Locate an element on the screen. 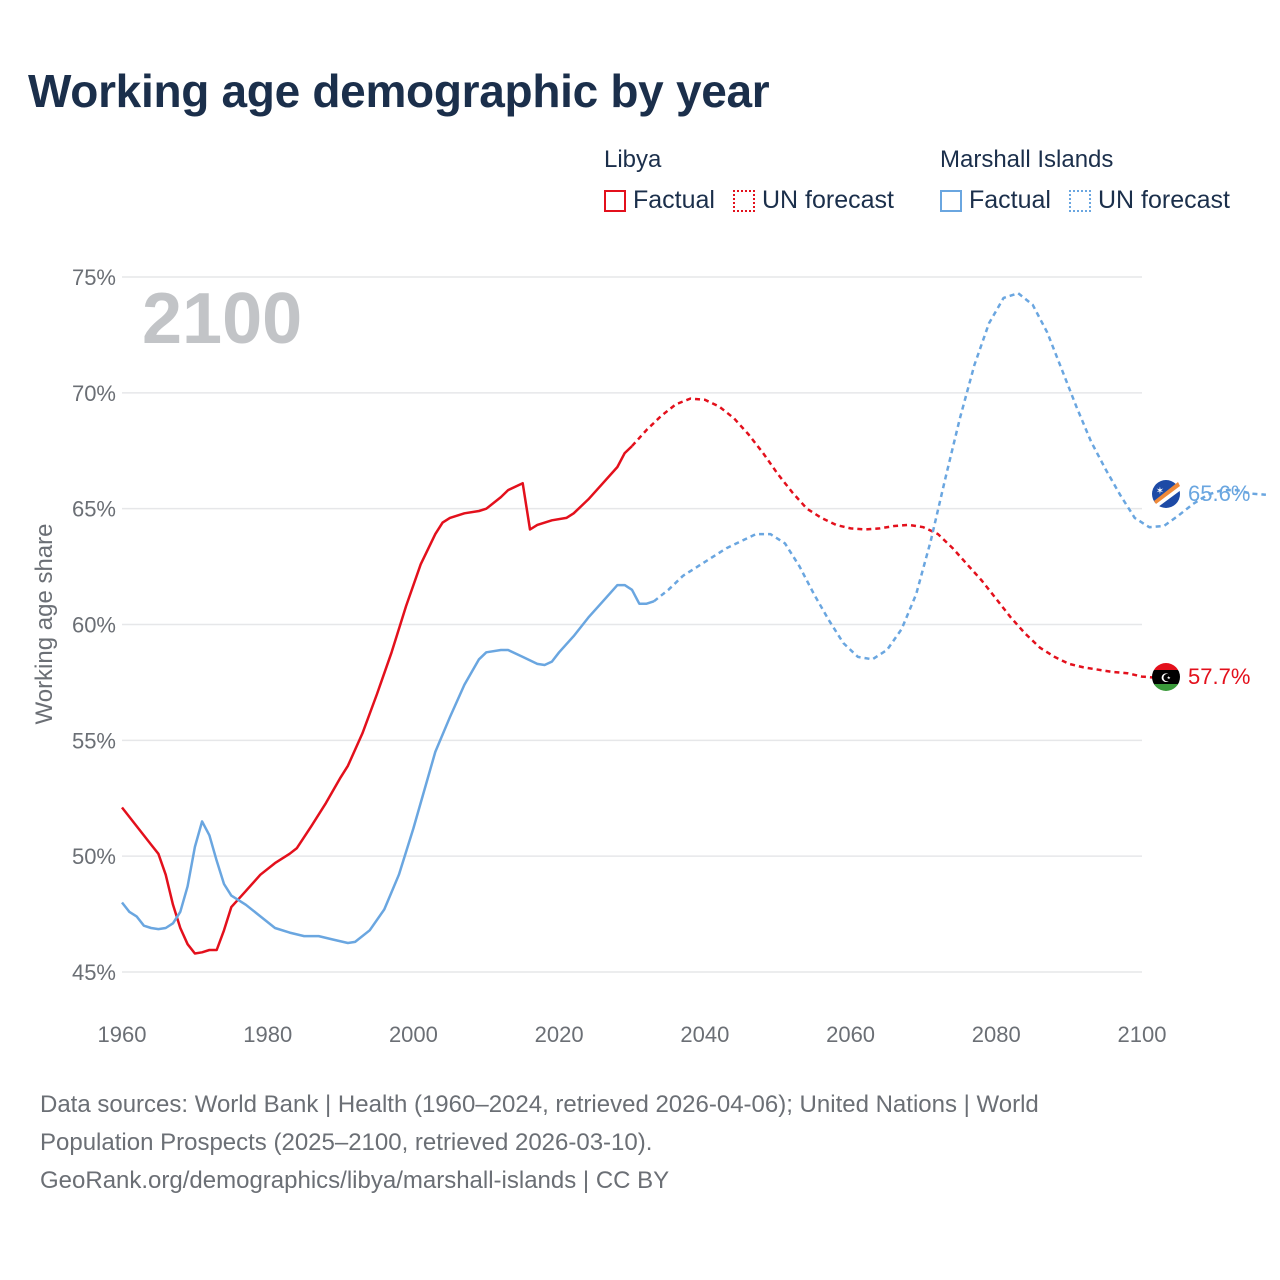  y-tick-label: 75% is located at coordinates (94, 277).